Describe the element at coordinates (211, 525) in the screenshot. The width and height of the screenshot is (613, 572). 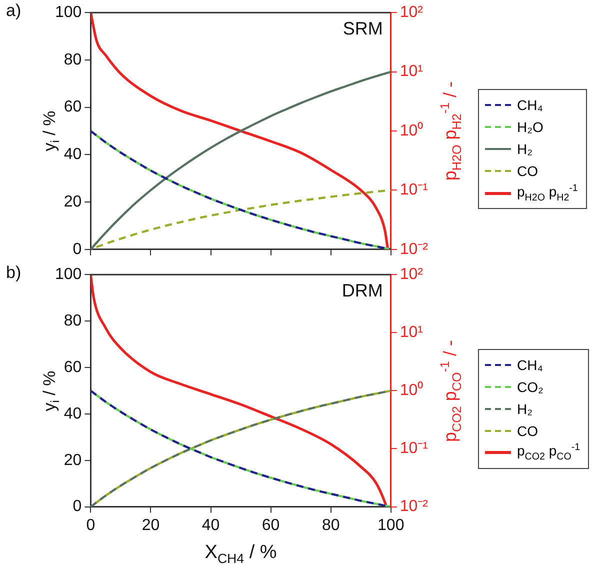
I see `x-tick-label: 40` at that location.